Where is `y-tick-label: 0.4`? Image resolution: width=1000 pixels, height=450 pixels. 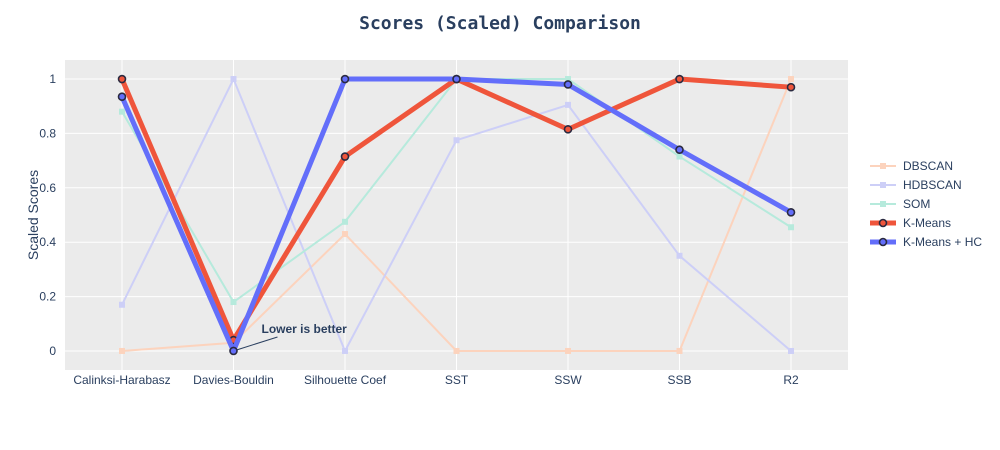
y-tick-label: 0.4 is located at coordinates (47, 242).